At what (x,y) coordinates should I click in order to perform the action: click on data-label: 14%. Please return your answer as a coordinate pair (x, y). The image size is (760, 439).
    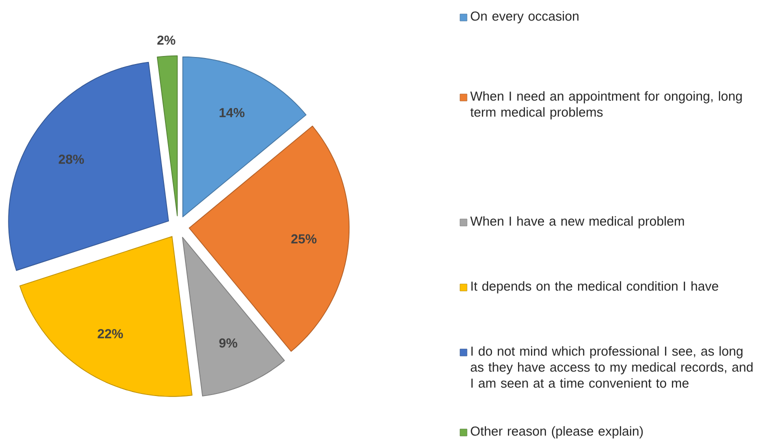
    Looking at the image, I should click on (232, 113).